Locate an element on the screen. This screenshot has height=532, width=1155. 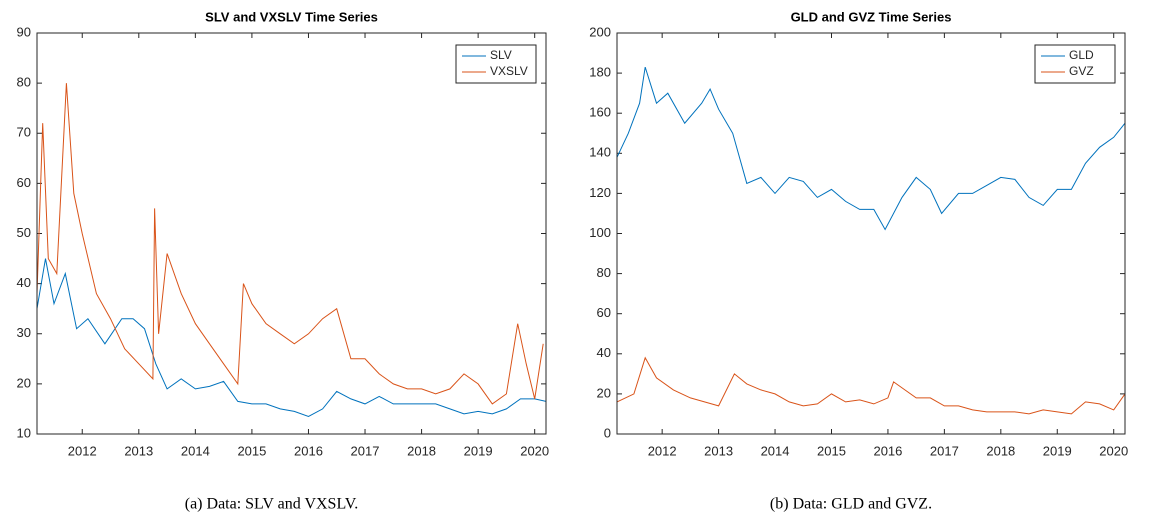
legend-label: GVZ is located at coordinates (1081, 71).